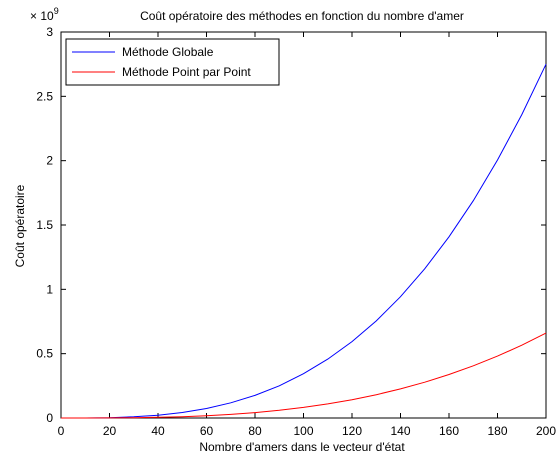  I want to click on x-tick-label-4: 80, so click(255, 431).